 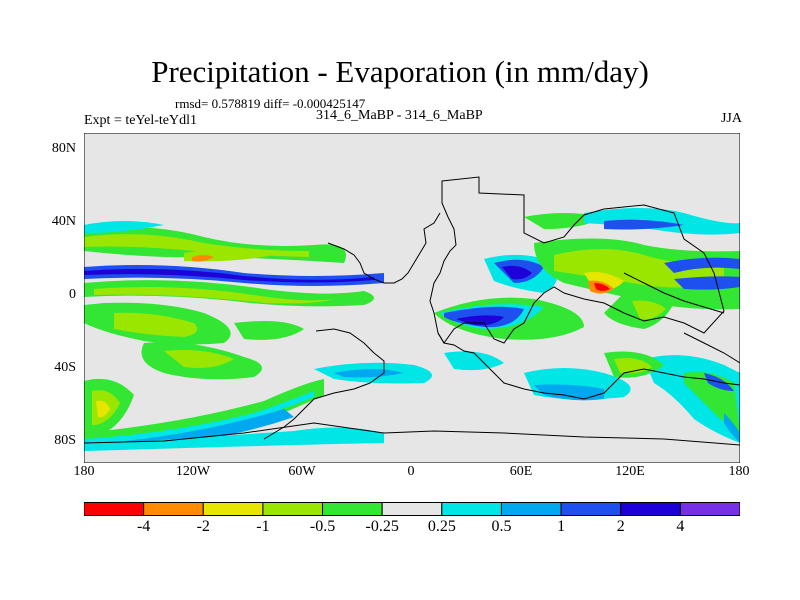 I want to click on experiment-label: Expt = teYel-teYdl1, so click(x=141, y=120).